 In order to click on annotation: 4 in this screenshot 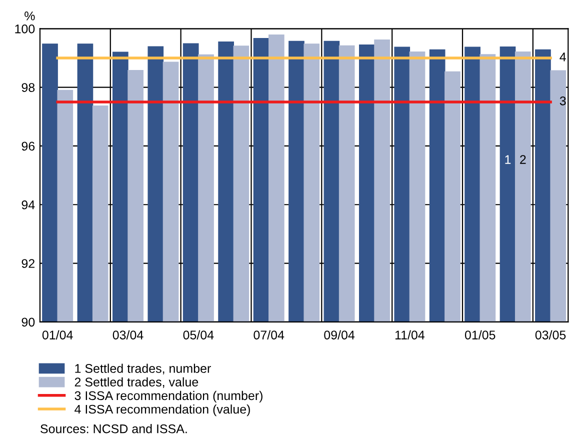, I will do `click(563, 57)`.